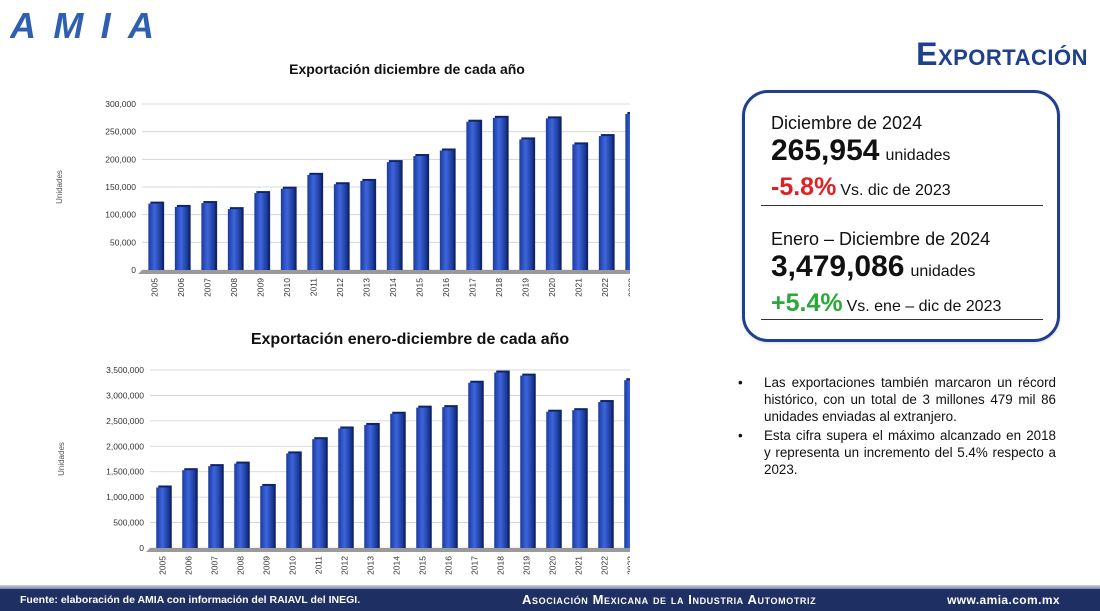  I want to click on december-summary-value: 265,954, so click(825, 150).